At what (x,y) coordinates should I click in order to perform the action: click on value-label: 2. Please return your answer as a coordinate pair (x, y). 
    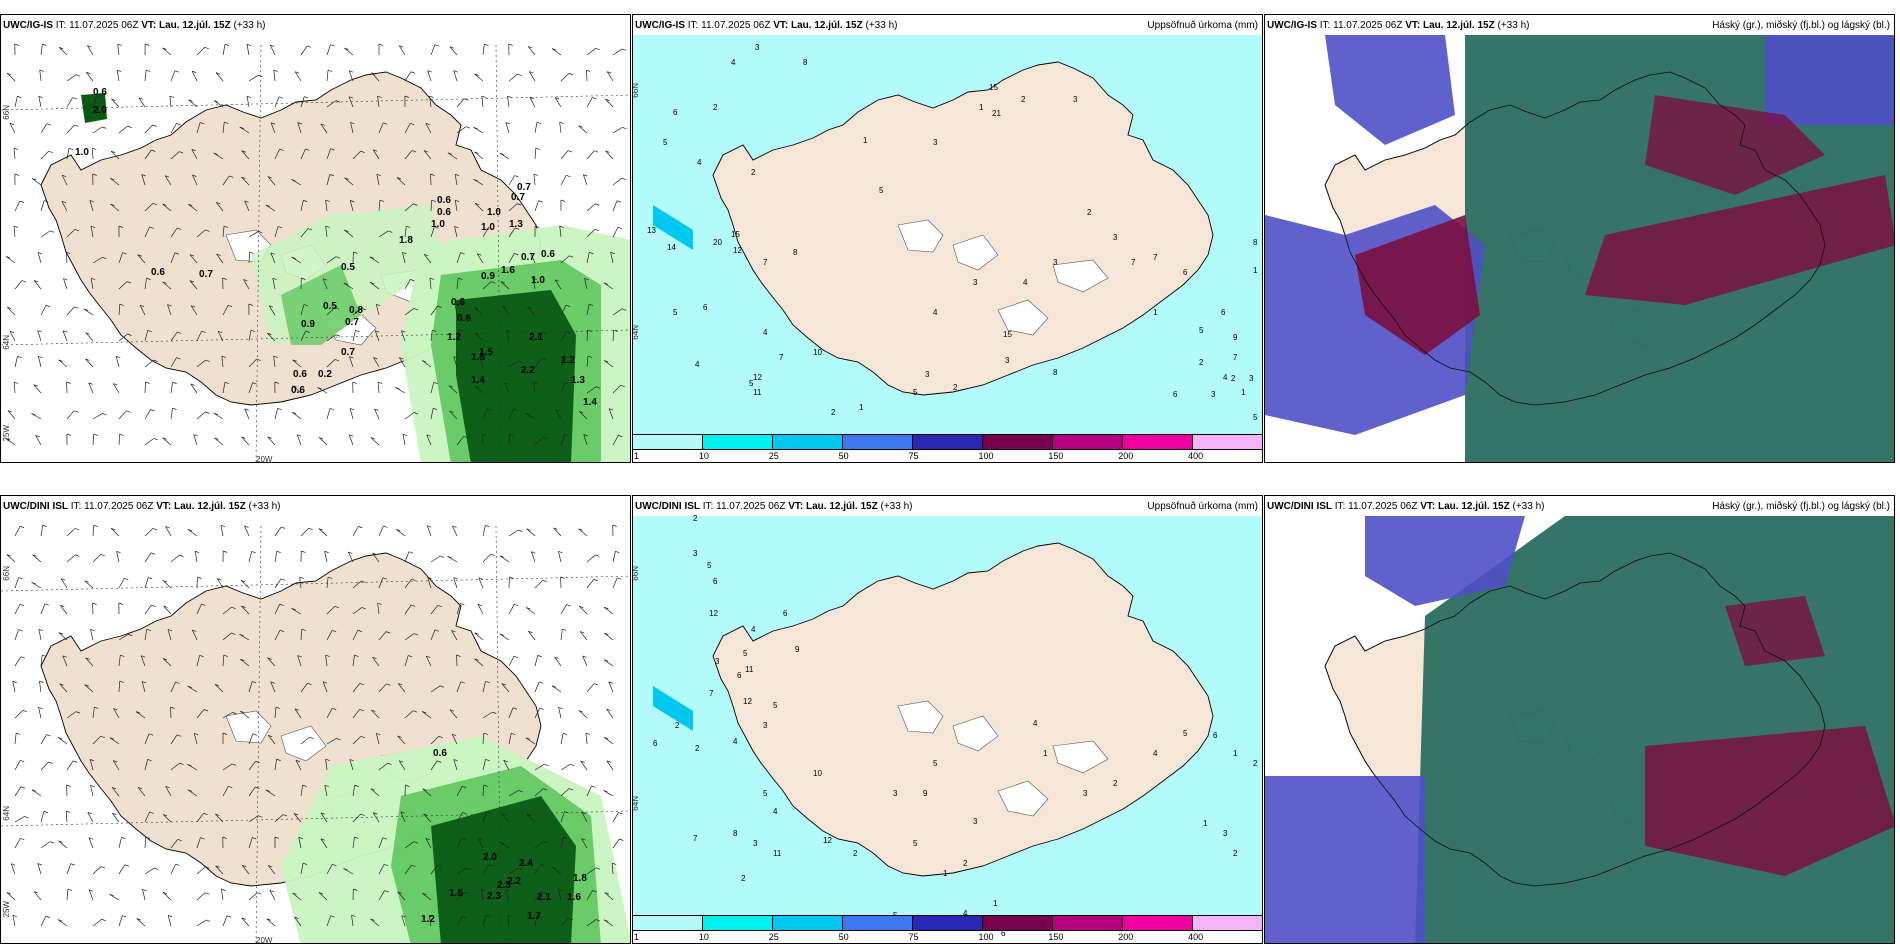
    Looking at the image, I should click on (677, 725).